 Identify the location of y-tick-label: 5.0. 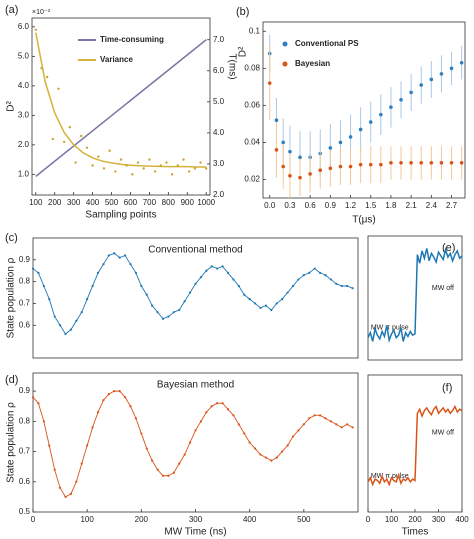
(24, 55).